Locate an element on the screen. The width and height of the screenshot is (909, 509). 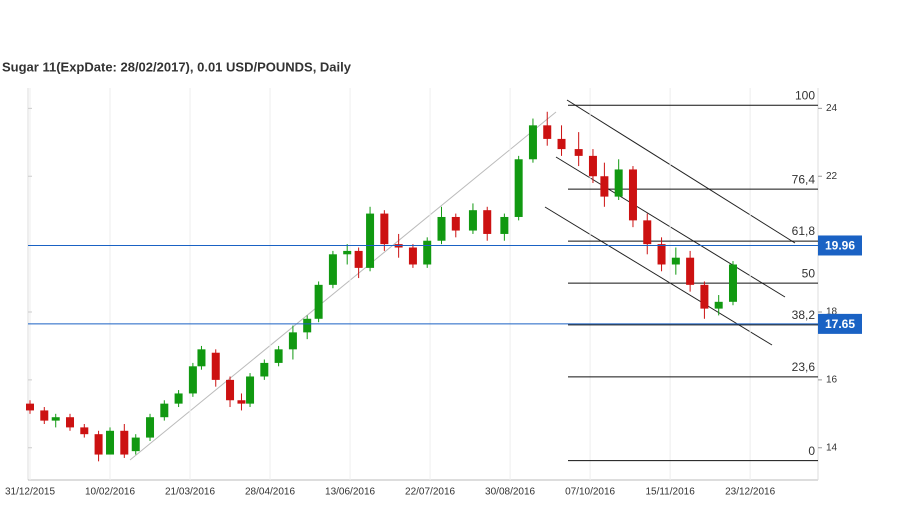
x-tick-label: 22/07/2016 is located at coordinates (430, 492).